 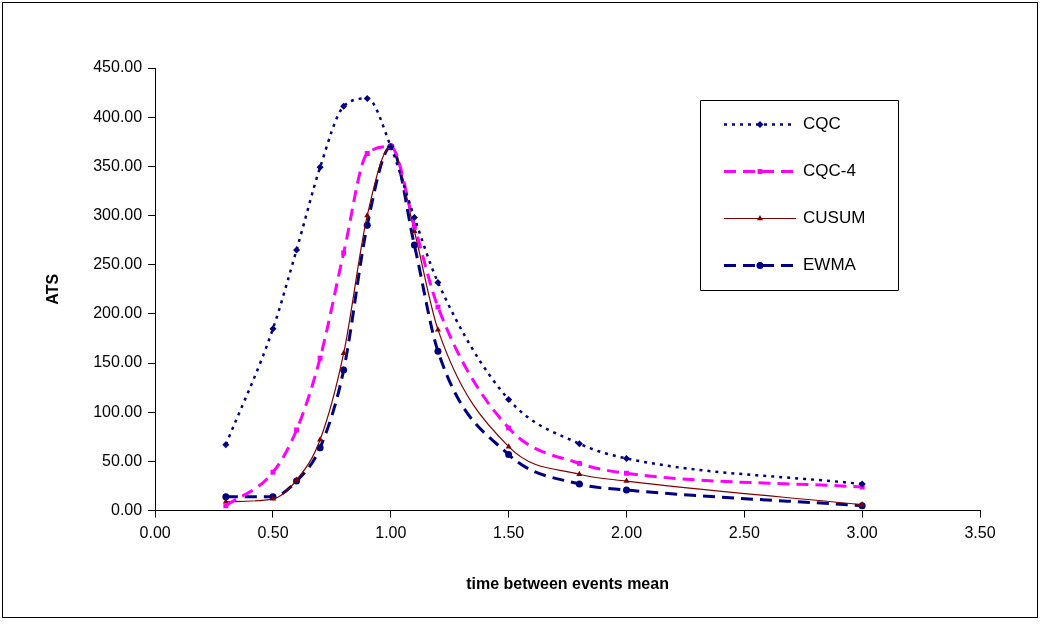 I want to click on y-tick-label: 250.00, so click(x=118, y=264).